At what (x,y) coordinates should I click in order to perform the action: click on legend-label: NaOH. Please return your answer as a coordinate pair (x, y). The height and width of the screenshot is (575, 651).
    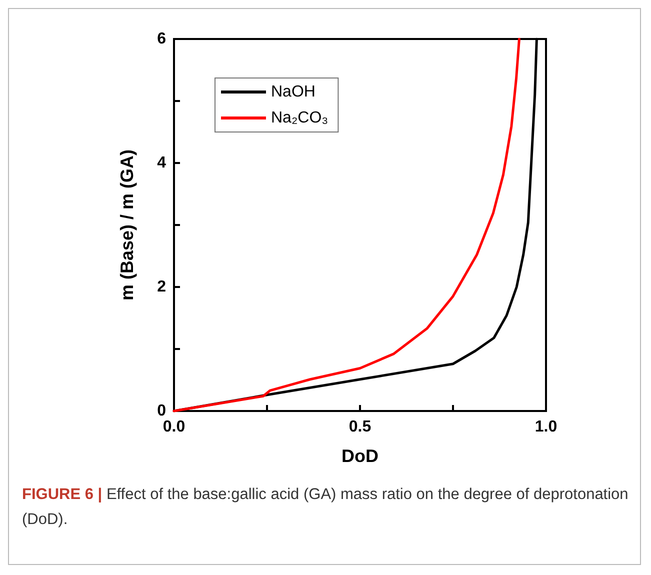
    Looking at the image, I should click on (293, 92).